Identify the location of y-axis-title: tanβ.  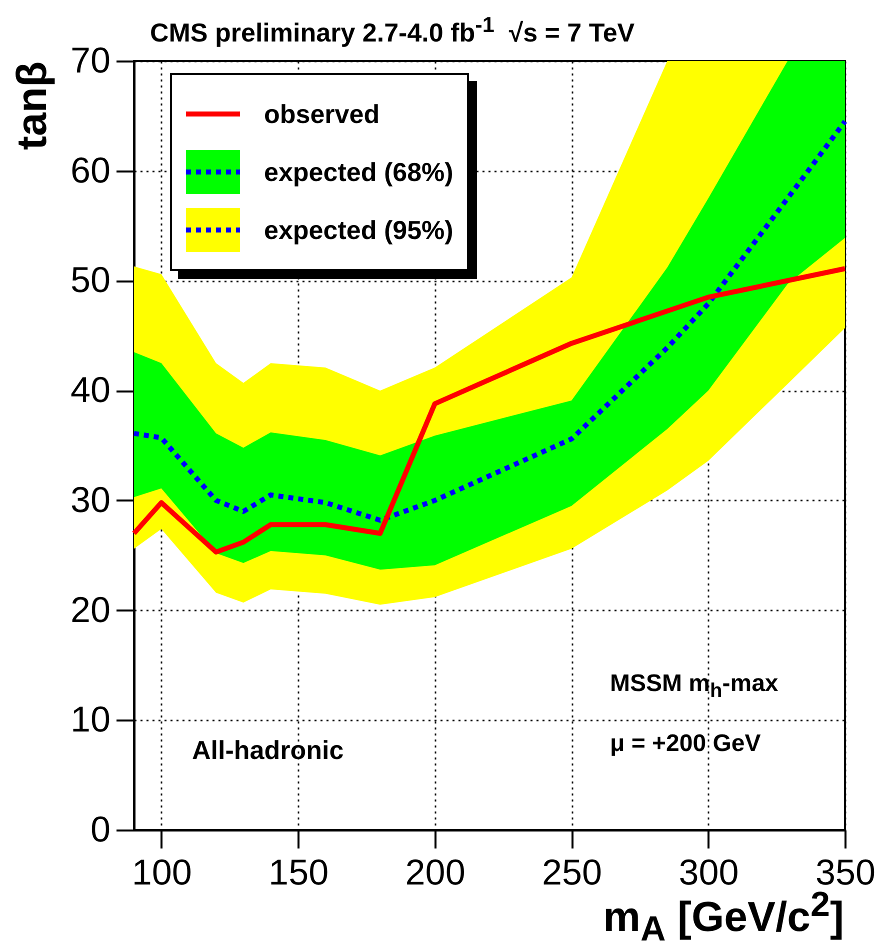
(32, 105).